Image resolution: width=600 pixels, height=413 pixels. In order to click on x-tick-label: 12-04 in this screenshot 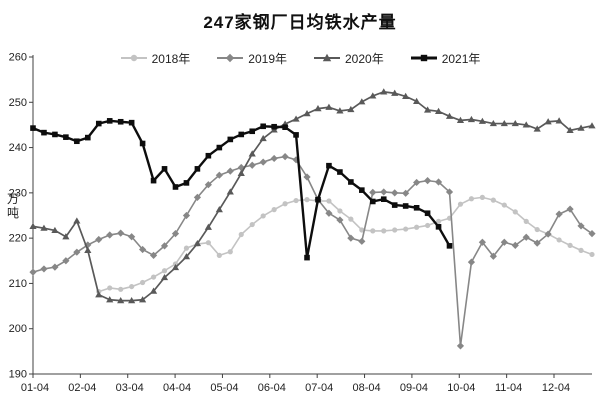, I will do `click(556, 388)`.